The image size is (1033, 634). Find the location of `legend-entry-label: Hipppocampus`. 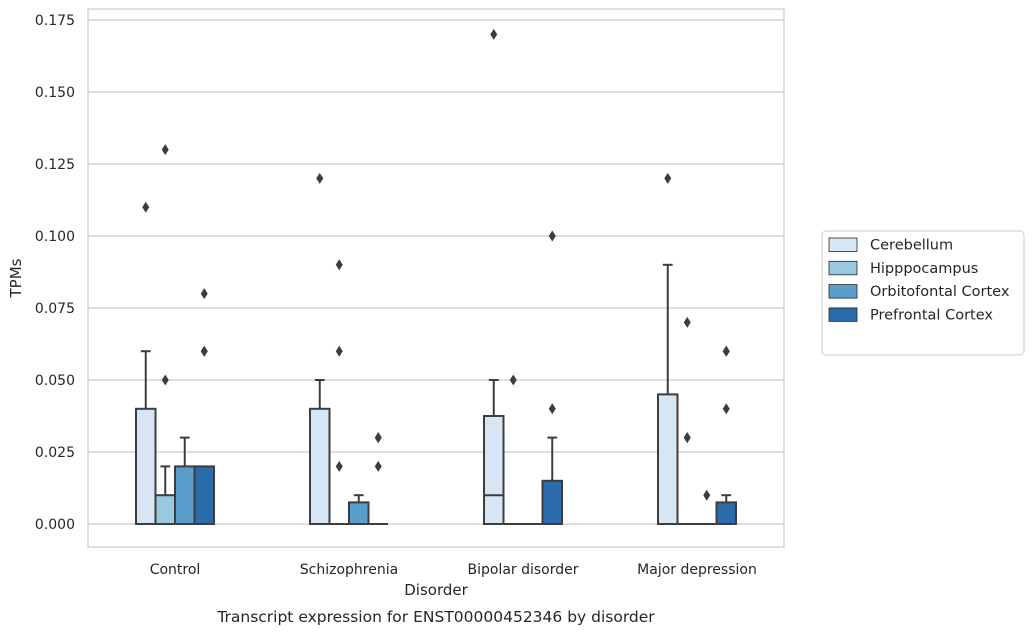

legend-entry-label: Hipppocampus is located at coordinates (924, 269).